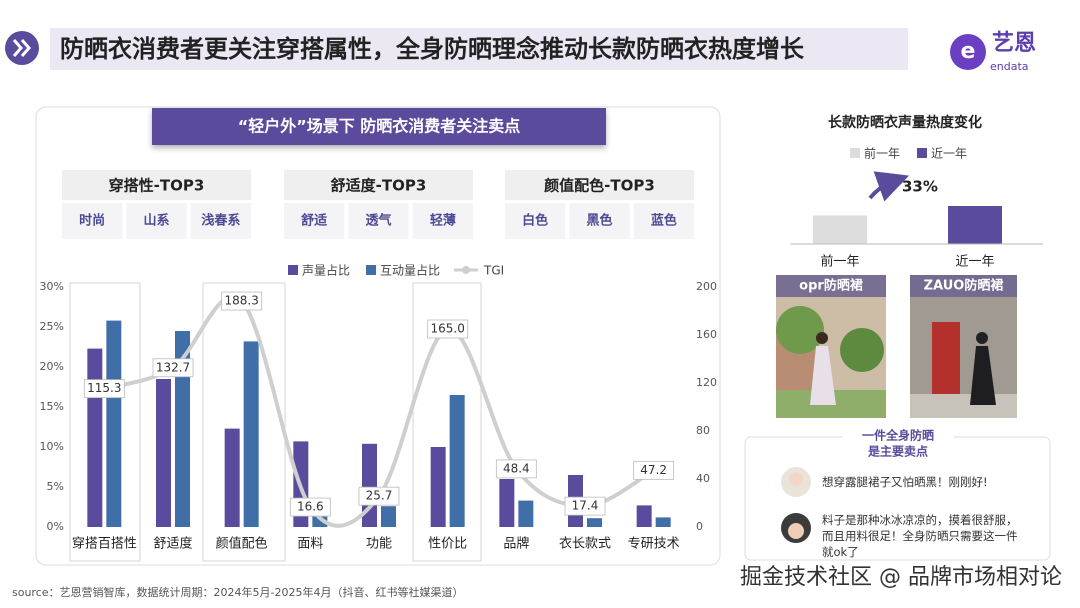 The height and width of the screenshot is (608, 1080). Describe the element at coordinates (901, 577) in the screenshot. I see `watermark: 掘金技术社区 @ 品牌市场相对论` at that location.